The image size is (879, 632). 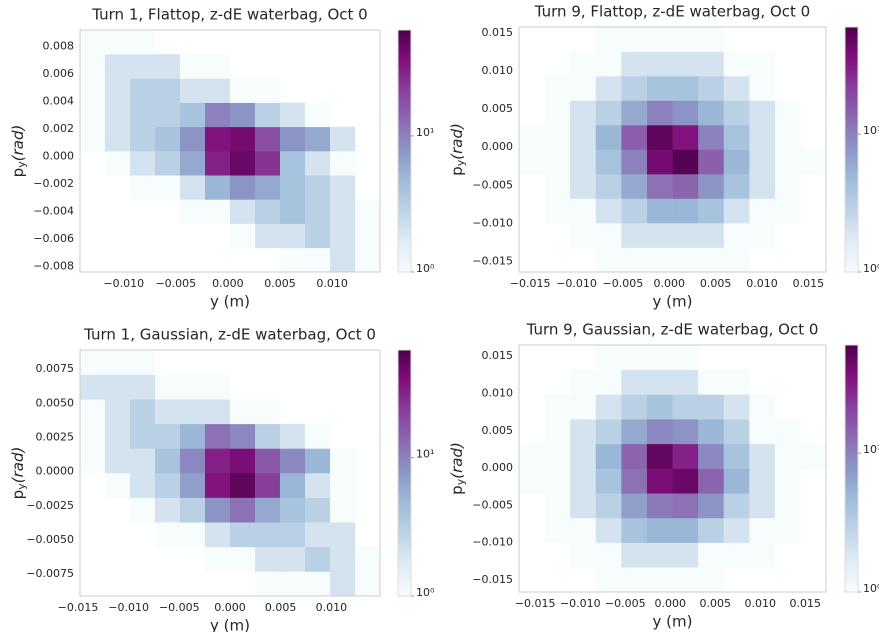 I want to click on cells, so click(x=672, y=149).